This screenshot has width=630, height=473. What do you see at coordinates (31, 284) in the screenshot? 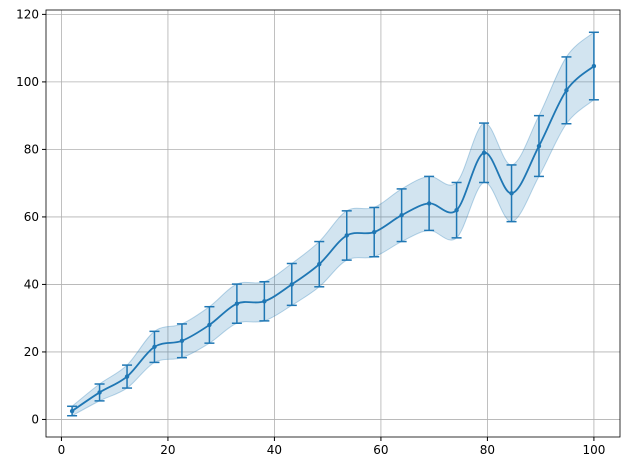
I see `y-tick-label: 40` at bounding box center [31, 284].